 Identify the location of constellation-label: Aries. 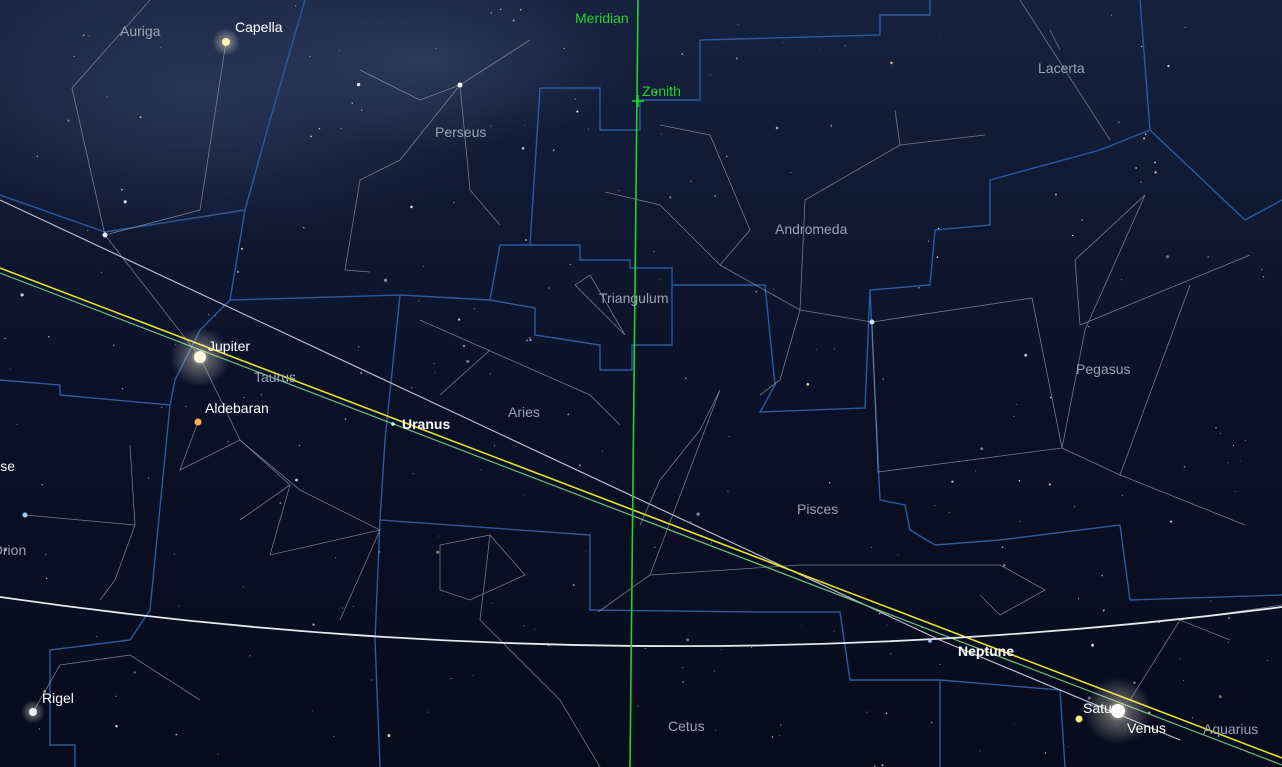
(524, 412).